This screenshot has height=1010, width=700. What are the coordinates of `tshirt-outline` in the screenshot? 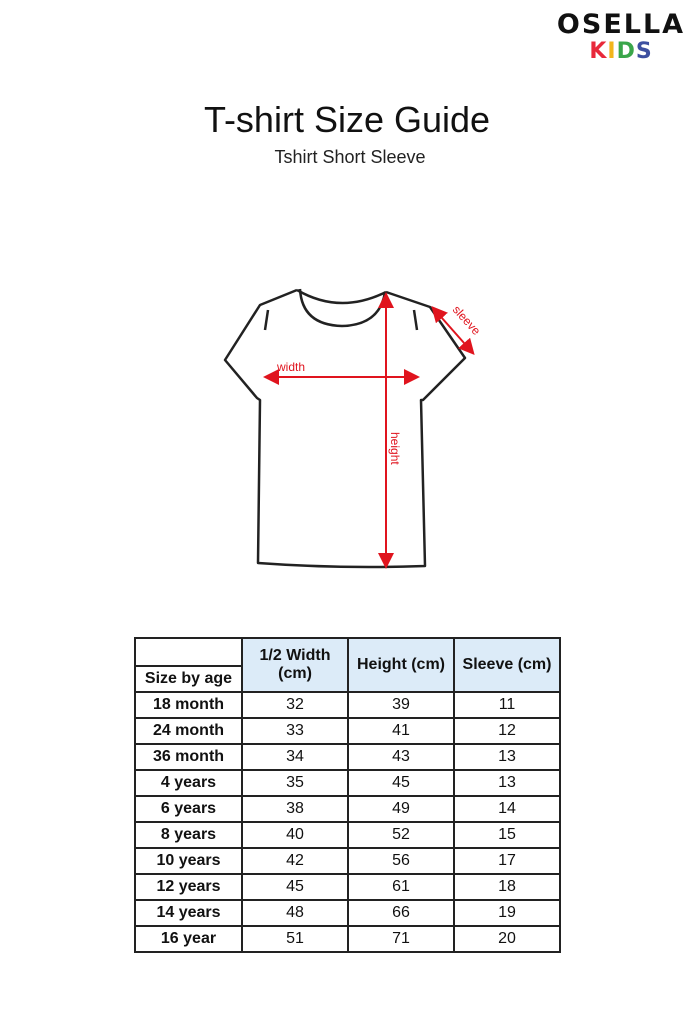 It's located at (345, 428).